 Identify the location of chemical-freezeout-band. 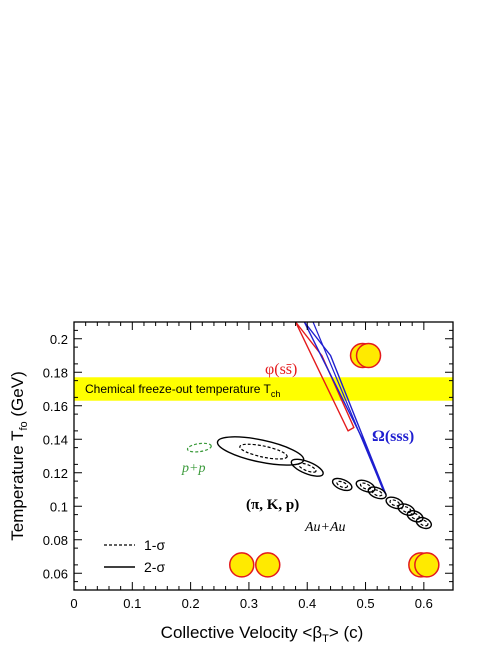
(263, 389).